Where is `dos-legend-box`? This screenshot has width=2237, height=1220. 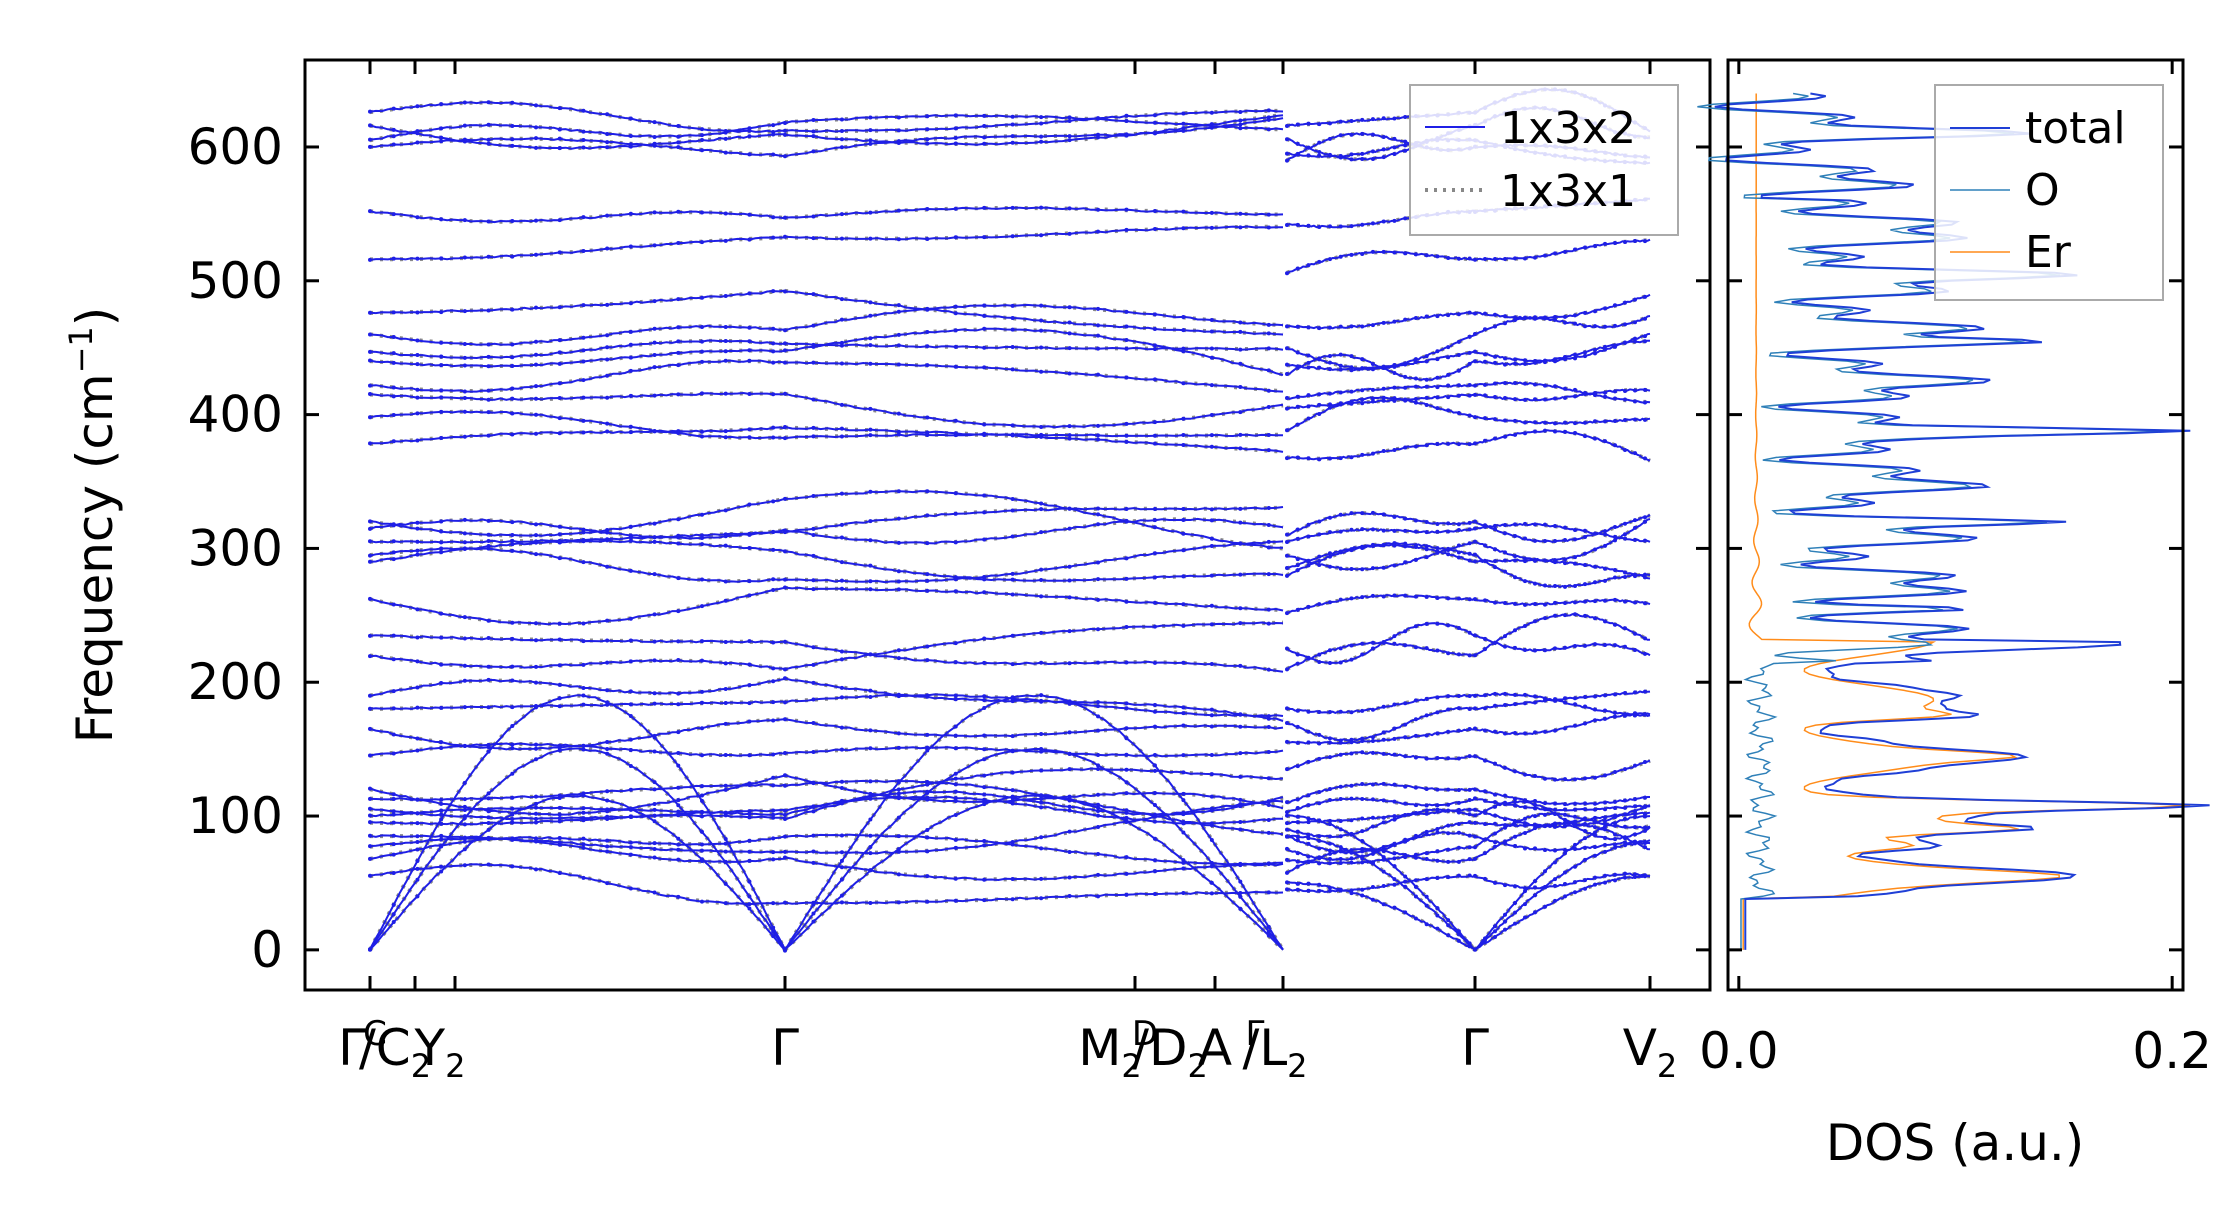
dos-legend-box is located at coordinates (2049, 192).